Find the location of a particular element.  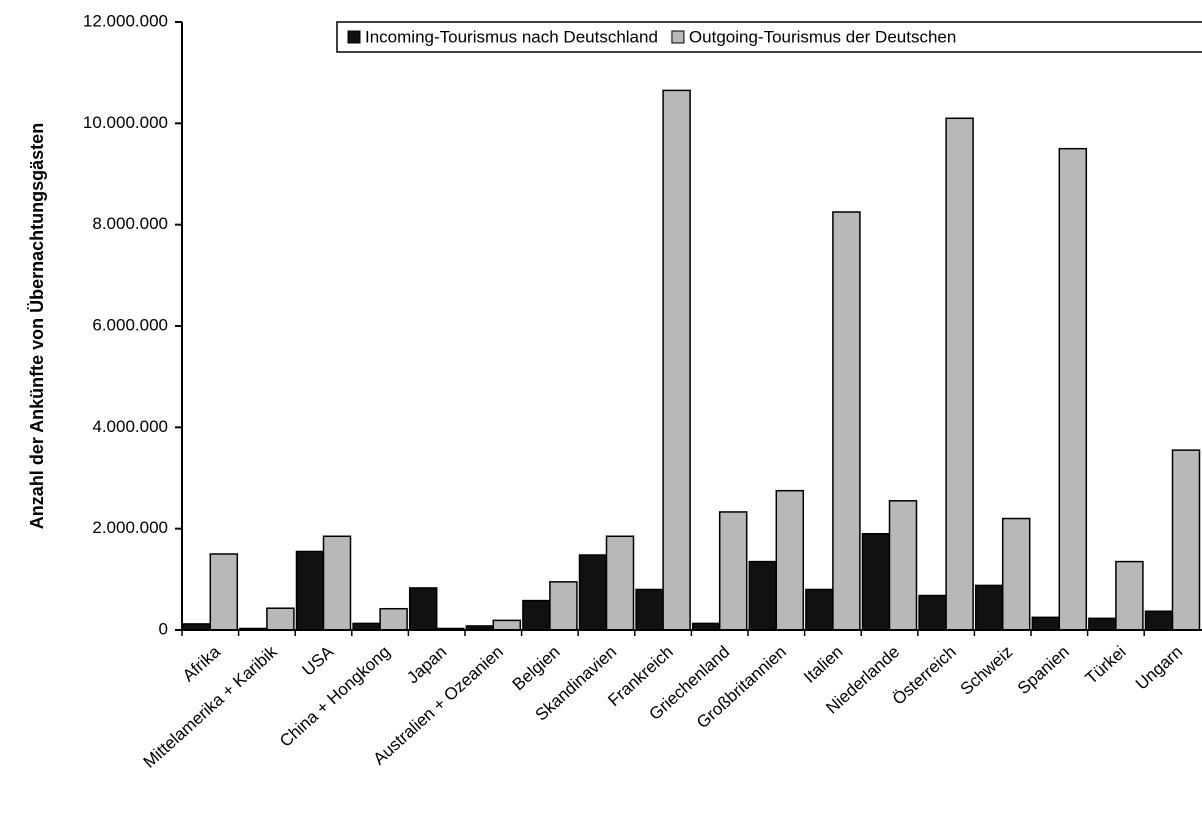

x-tick-label: Japan is located at coordinates (426, 664).